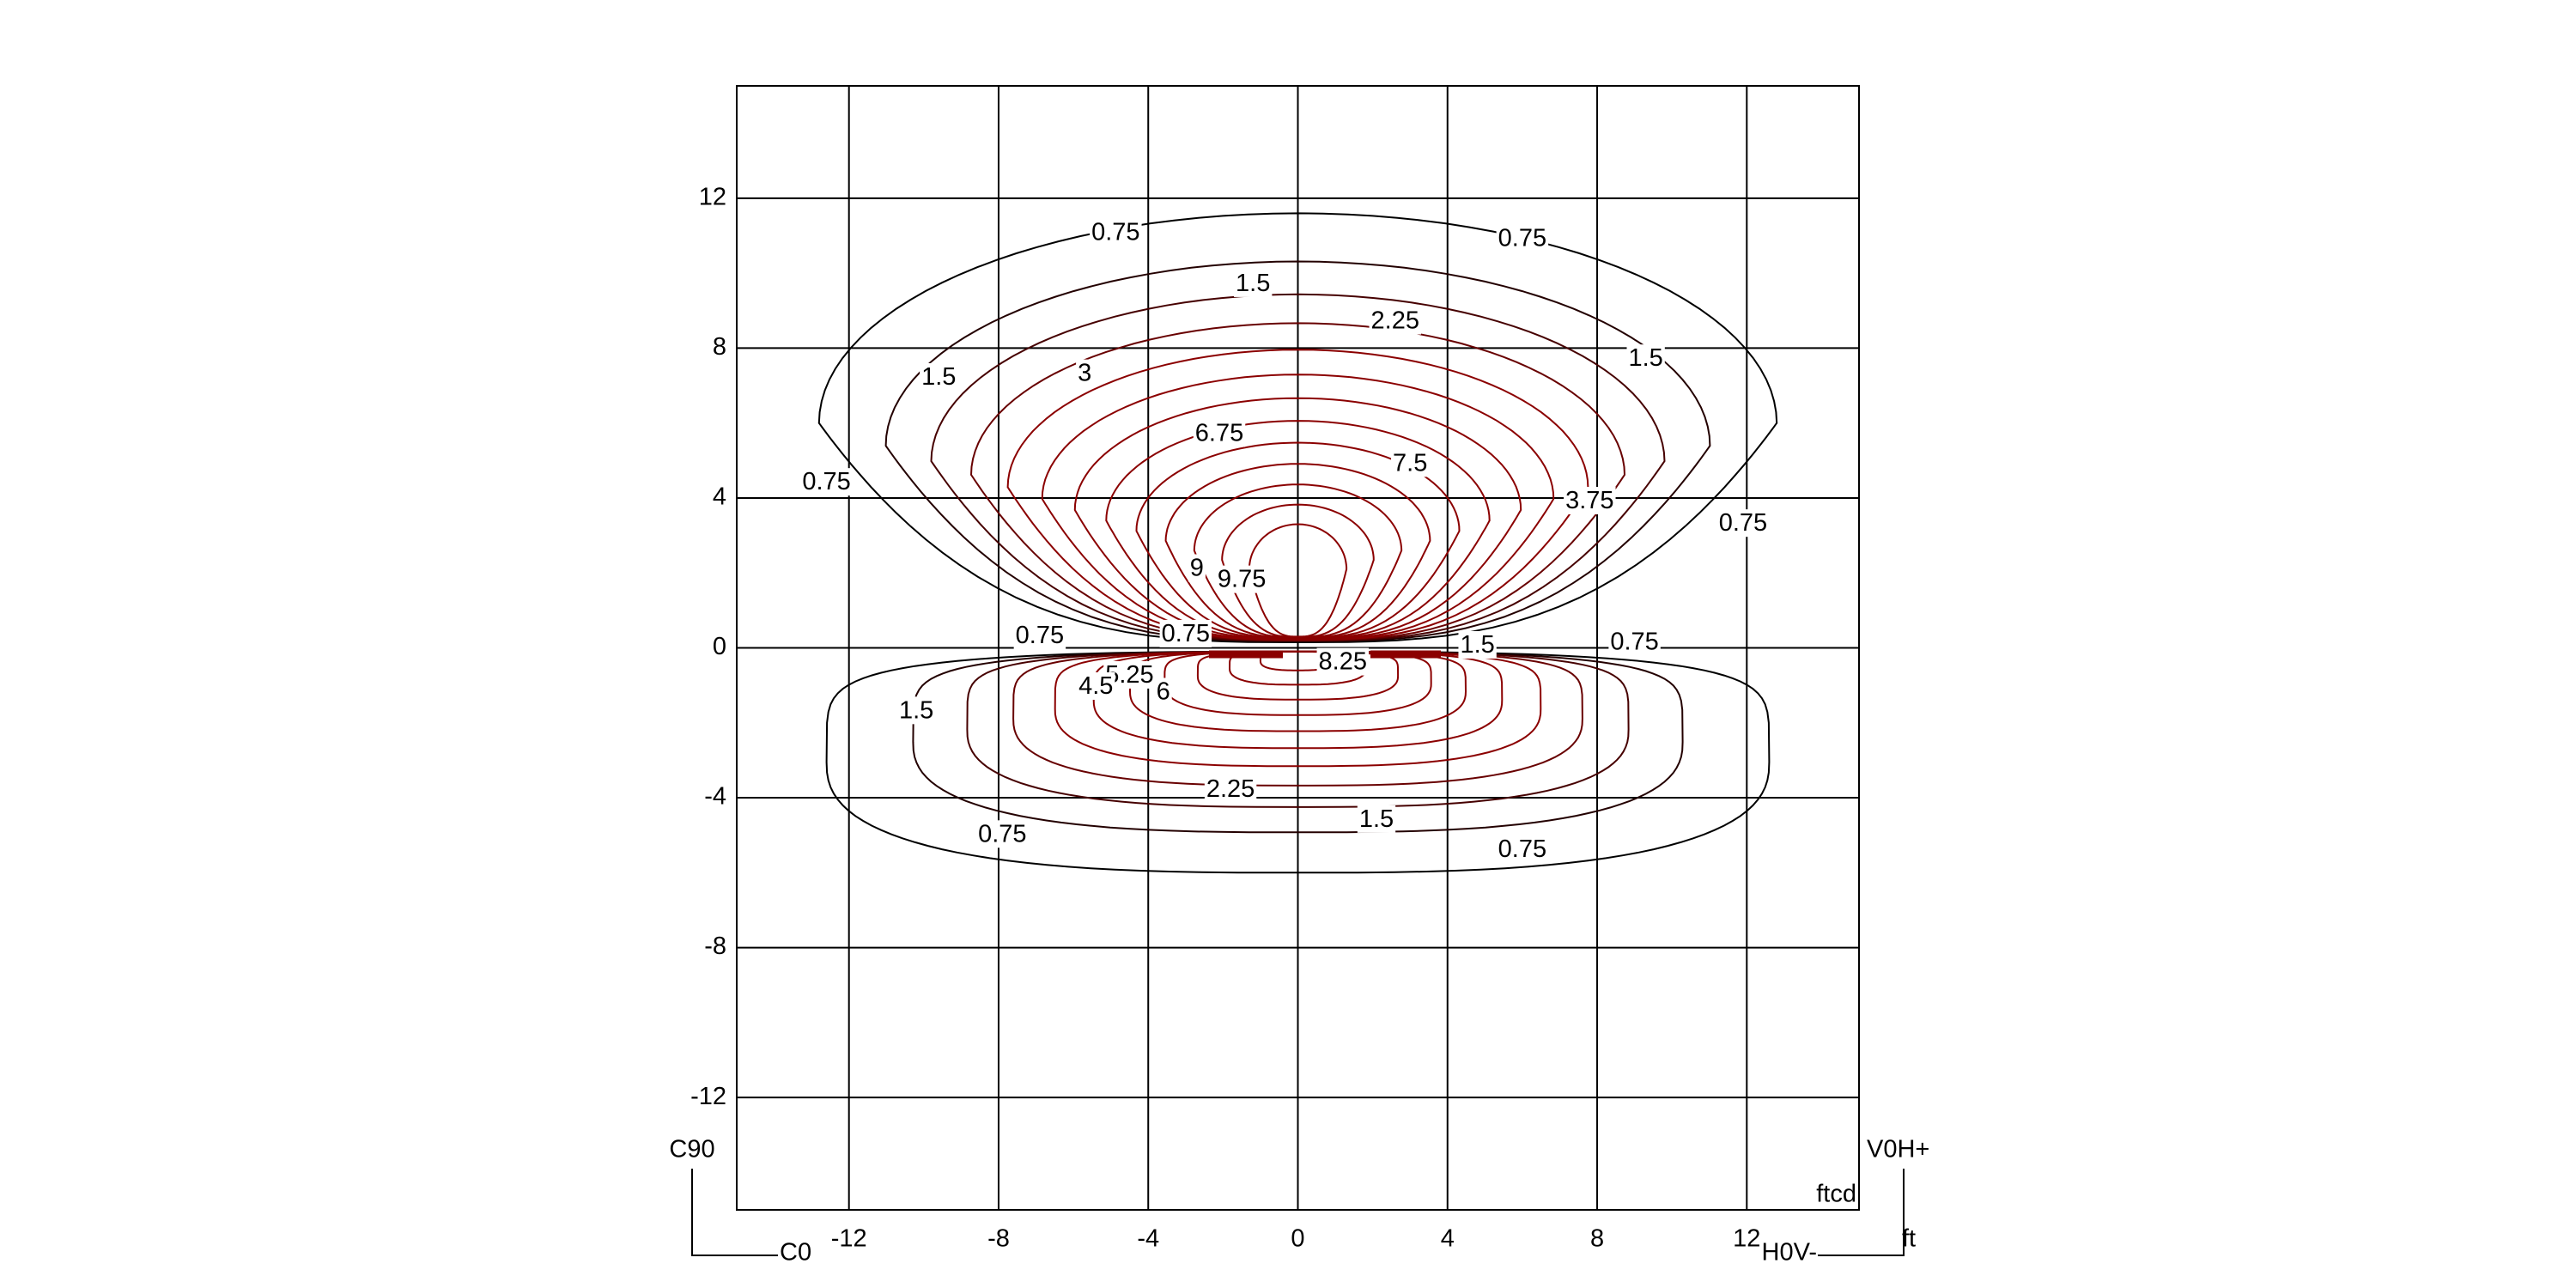  Describe the element at coordinates (691, 1149) in the screenshot. I see `corner-label: C90` at that location.